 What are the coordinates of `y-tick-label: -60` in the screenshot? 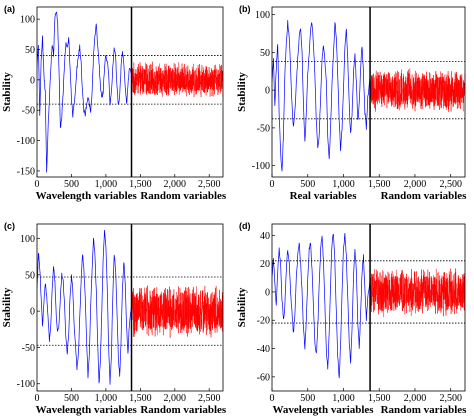 It's located at (263, 377).